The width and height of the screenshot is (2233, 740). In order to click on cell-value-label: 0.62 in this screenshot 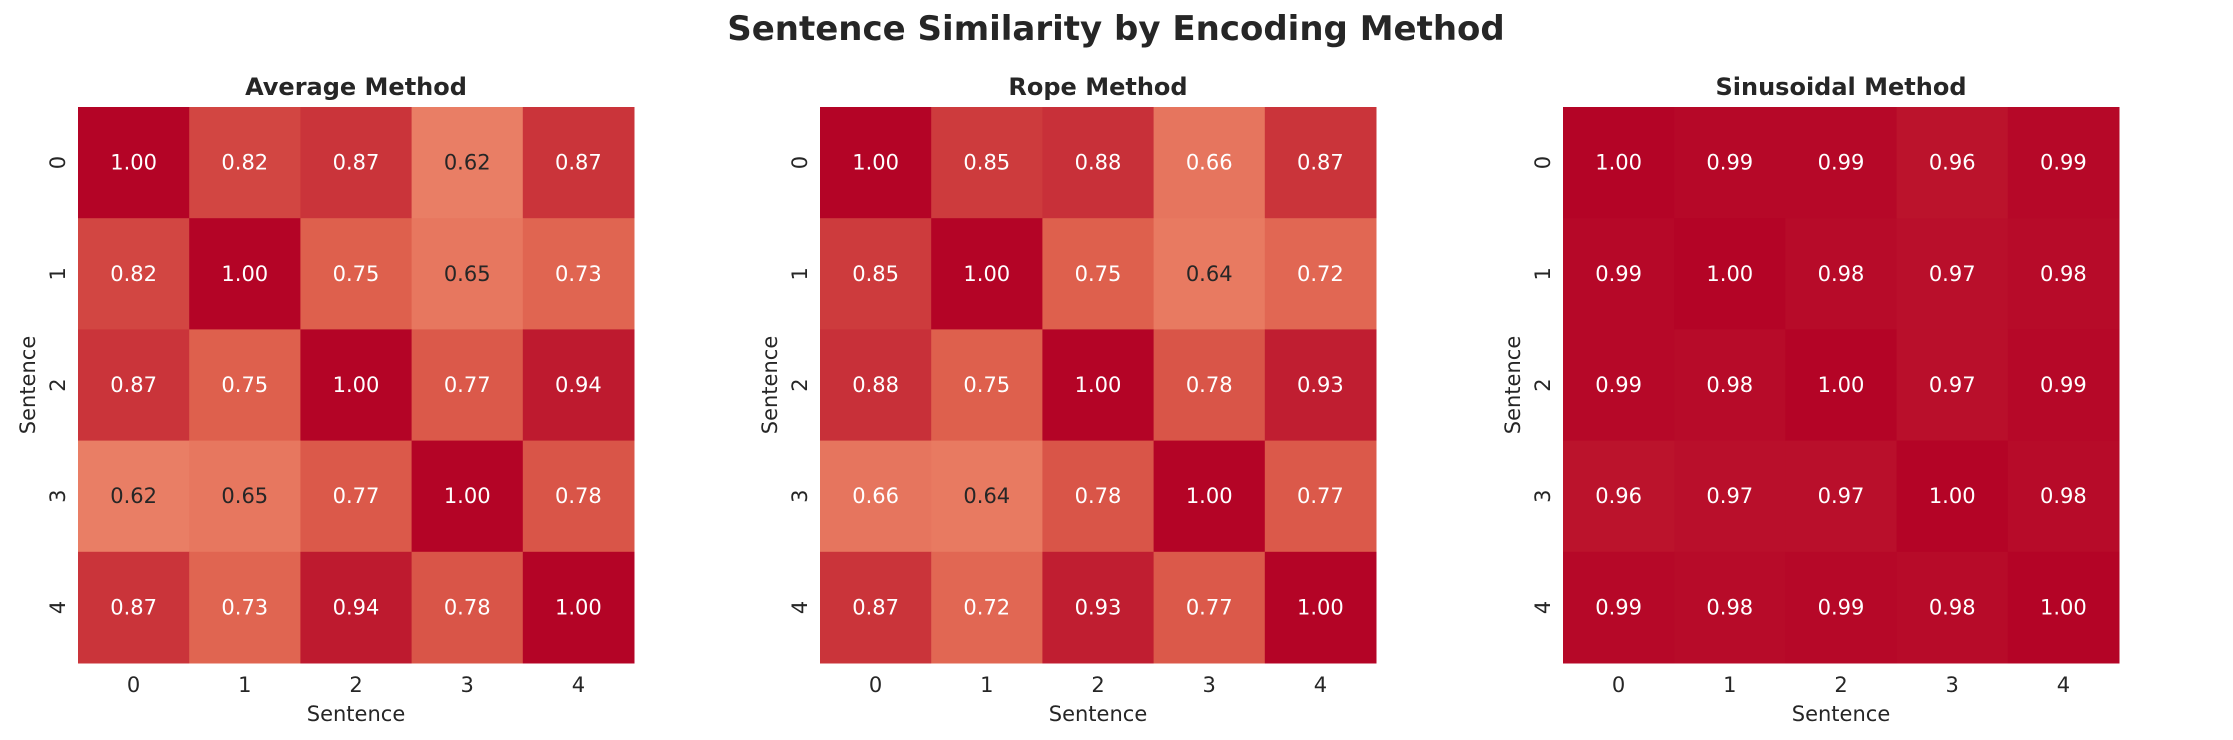, I will do `click(467, 163)`.